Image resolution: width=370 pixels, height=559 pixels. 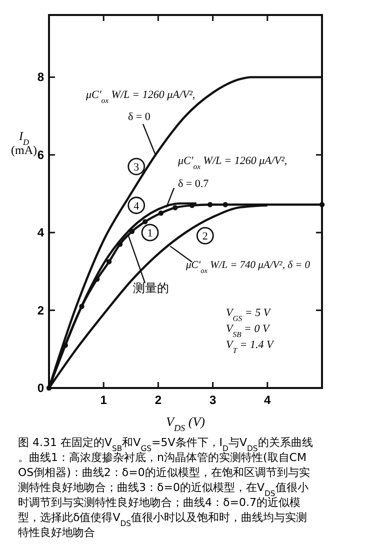 What do you see at coordinates (104, 400) in the screenshot?
I see `x-tick-label: 1` at bounding box center [104, 400].